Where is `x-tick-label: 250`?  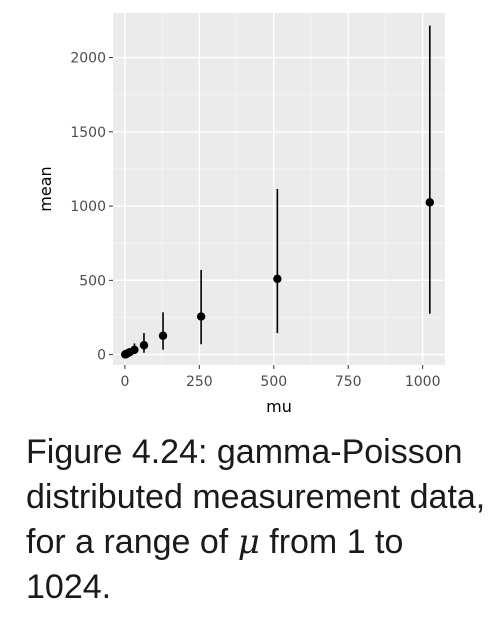
x-tick-label: 250 is located at coordinates (199, 382).